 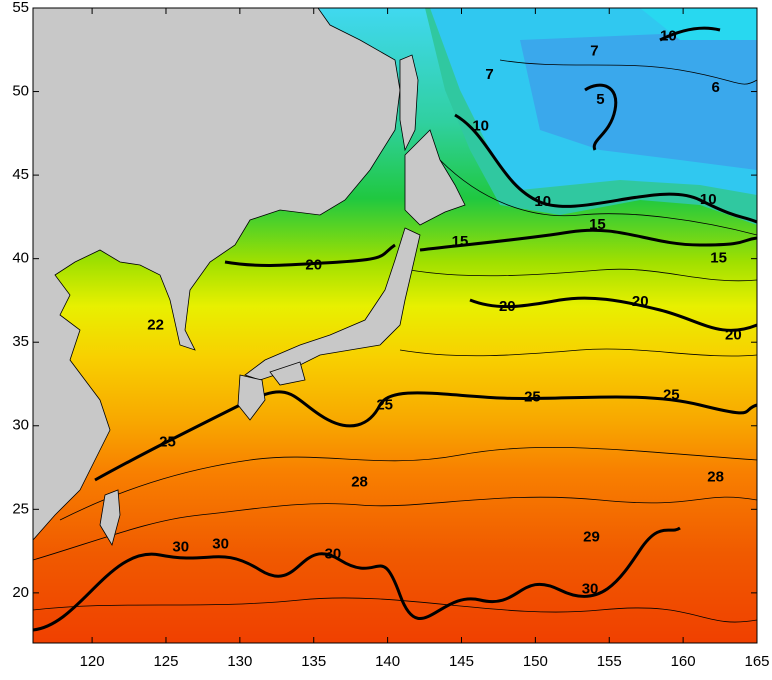 What do you see at coordinates (92, 661) in the screenshot?
I see `x-tick-label: 120` at bounding box center [92, 661].